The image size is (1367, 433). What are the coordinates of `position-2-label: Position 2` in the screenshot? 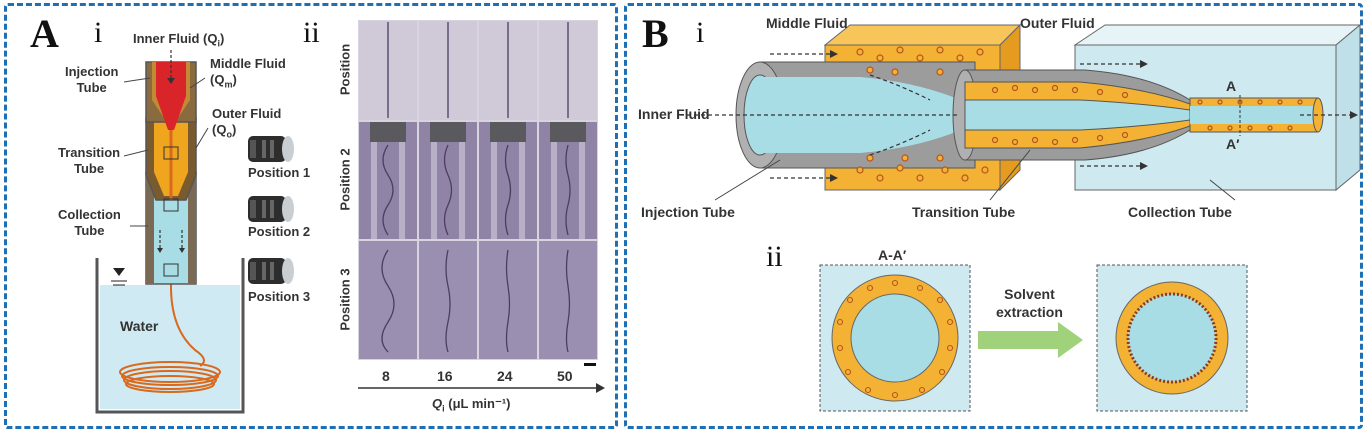 It's located at (279, 231).